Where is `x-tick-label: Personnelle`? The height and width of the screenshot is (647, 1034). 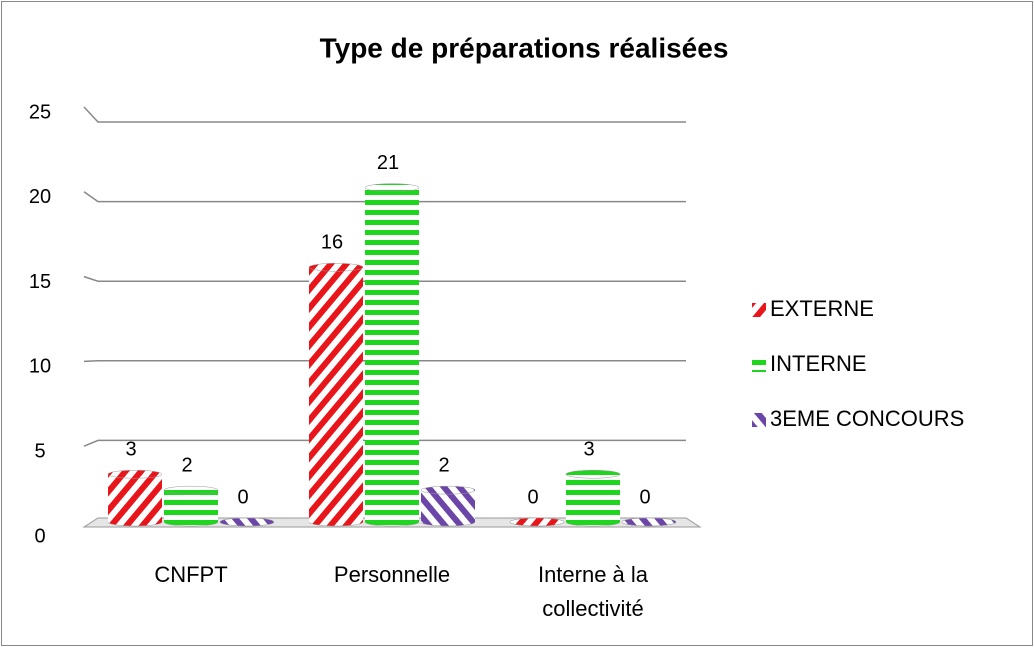 x-tick-label: Personnelle is located at coordinates (392, 574).